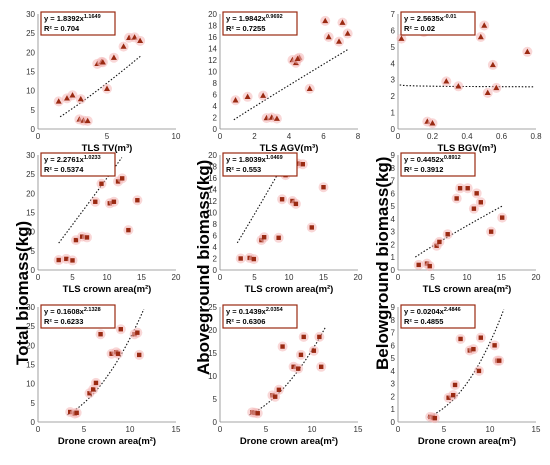  I want to click on r-squared-text: R² = 0.6233, so click(63, 321).